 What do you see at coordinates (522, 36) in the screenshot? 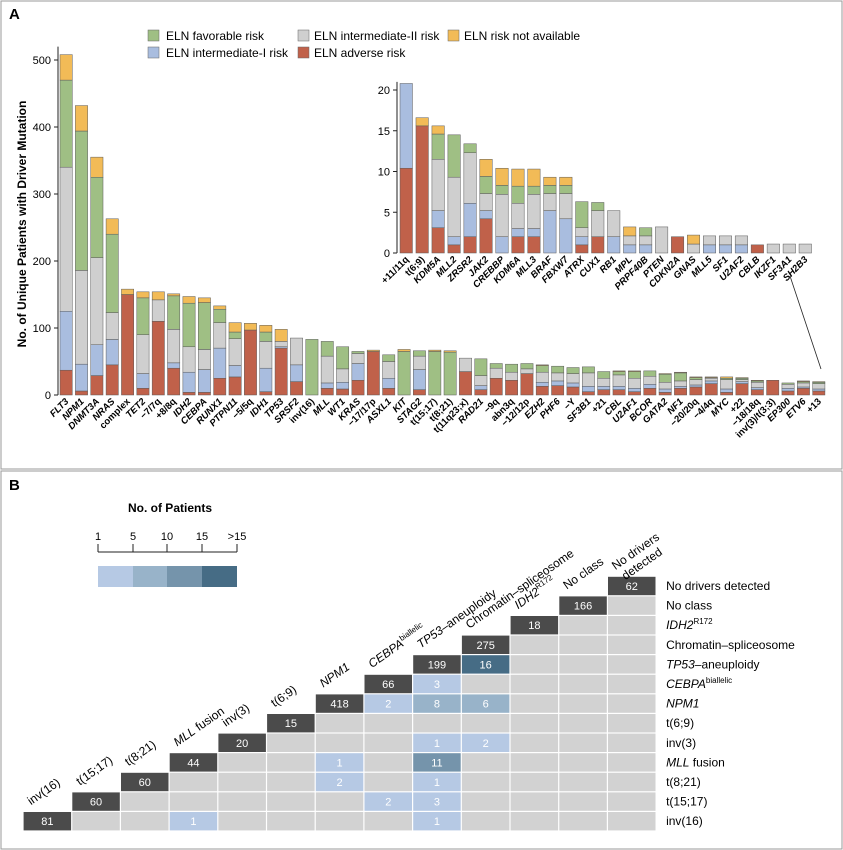
I see `legend-label-not-available: ELN risk not available` at bounding box center [522, 36].